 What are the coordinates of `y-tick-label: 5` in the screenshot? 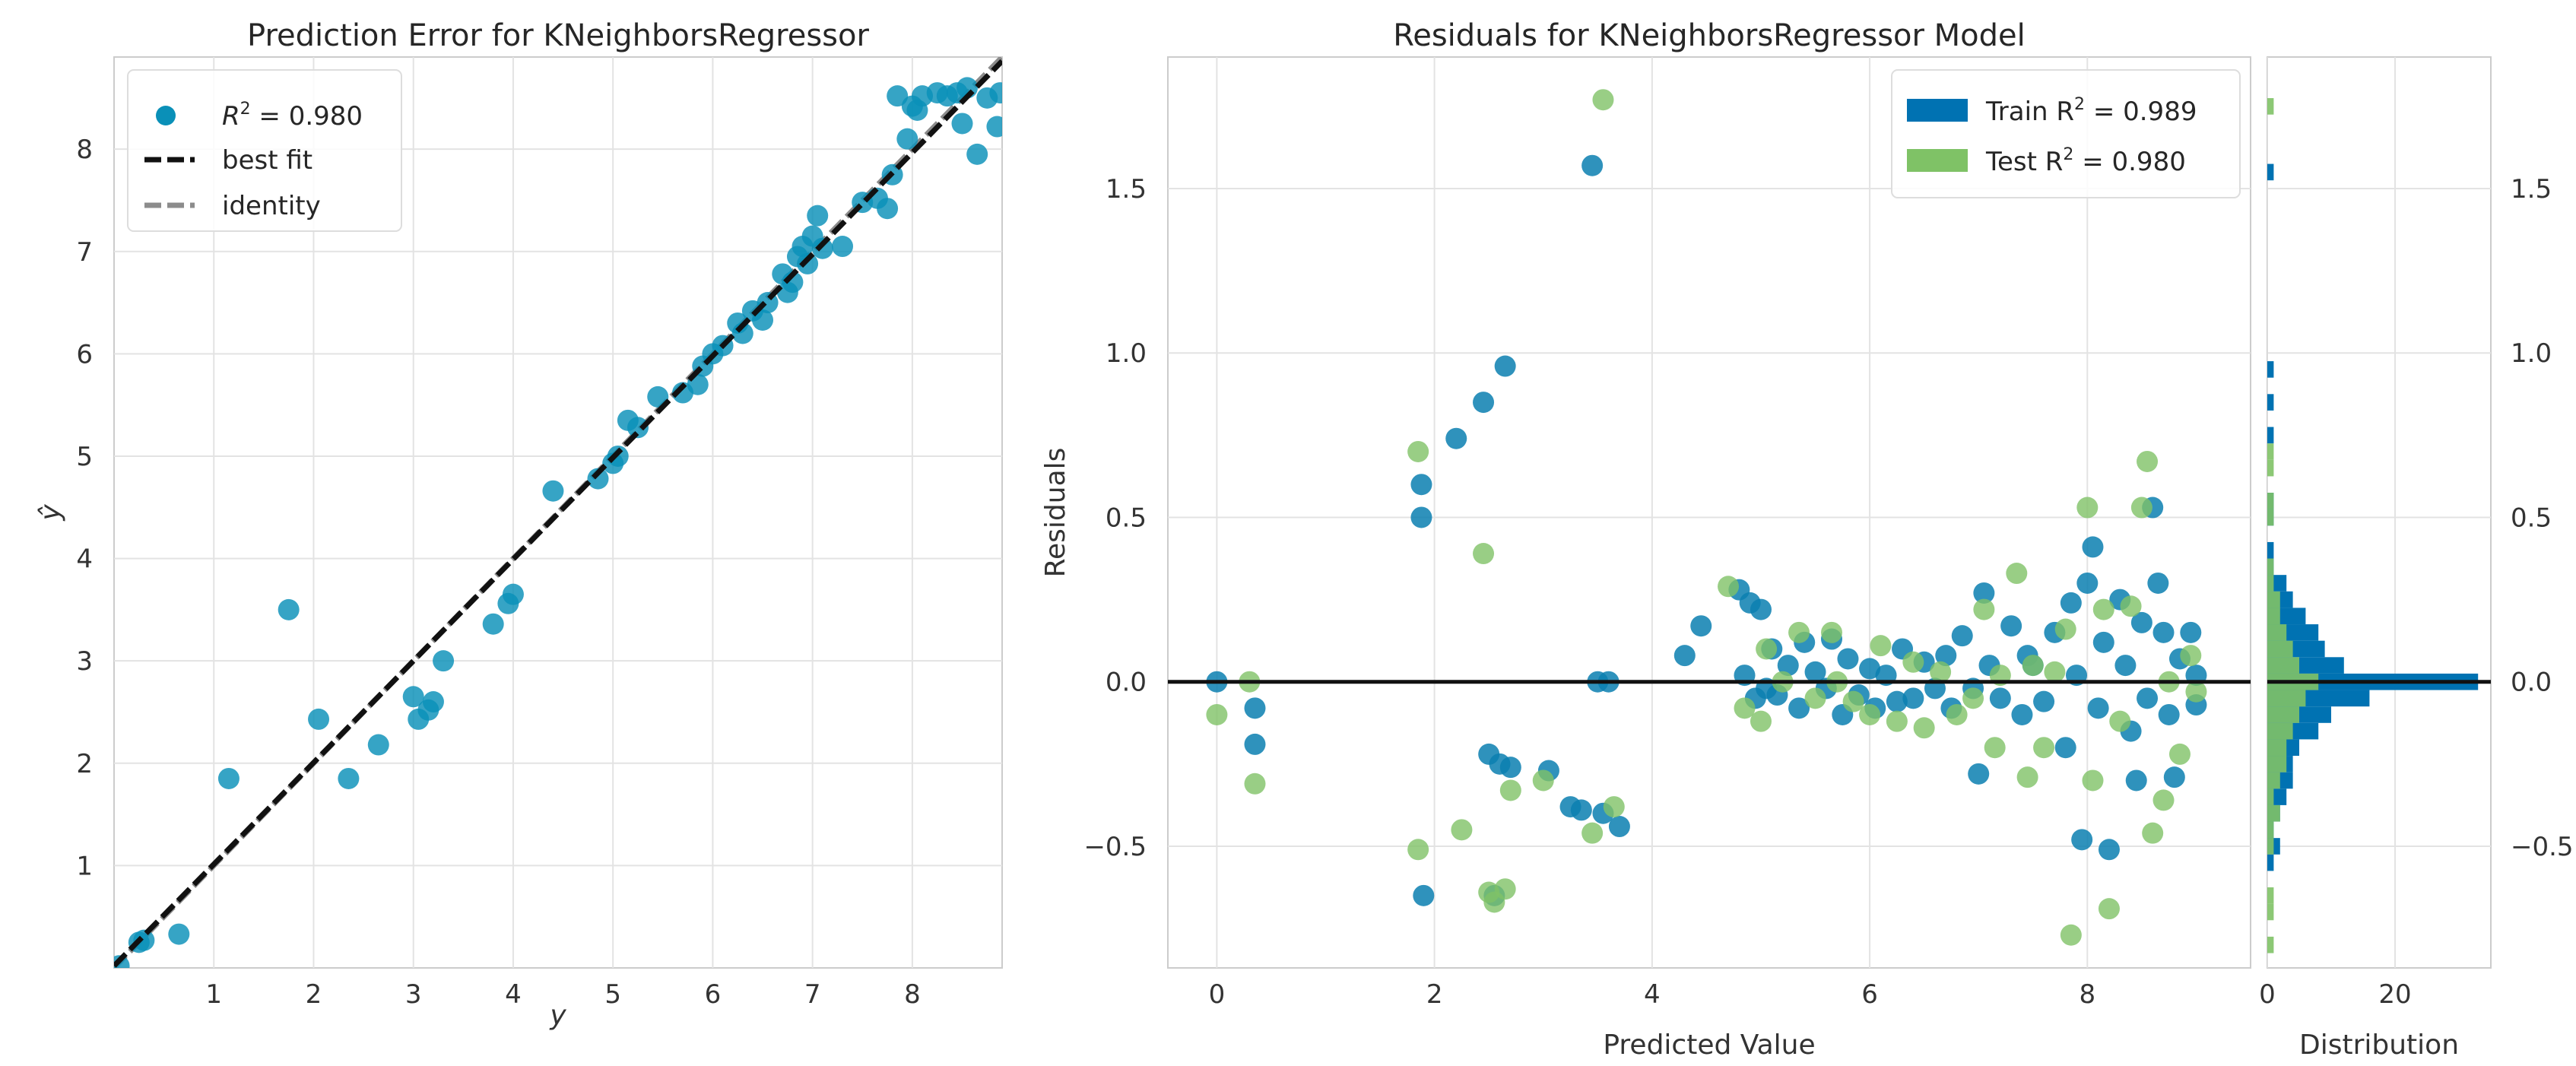 It's located at (84, 457).